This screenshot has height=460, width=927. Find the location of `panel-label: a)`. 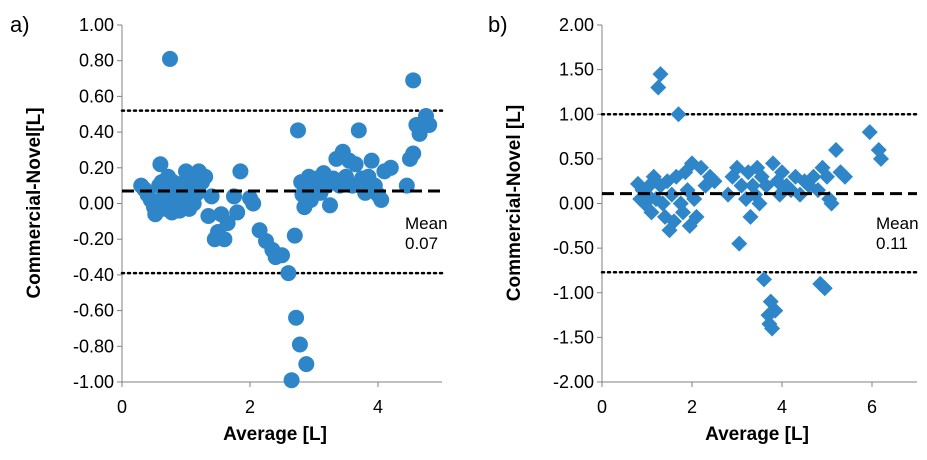

panel-label: a) is located at coordinates (20, 24).